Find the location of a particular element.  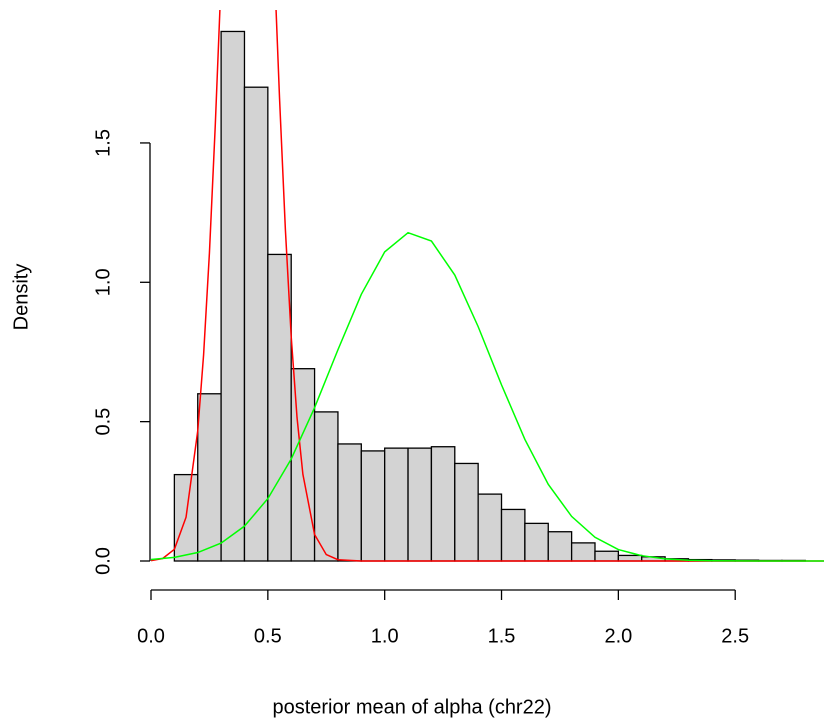

x-tick-label: 2.0 is located at coordinates (618, 636).